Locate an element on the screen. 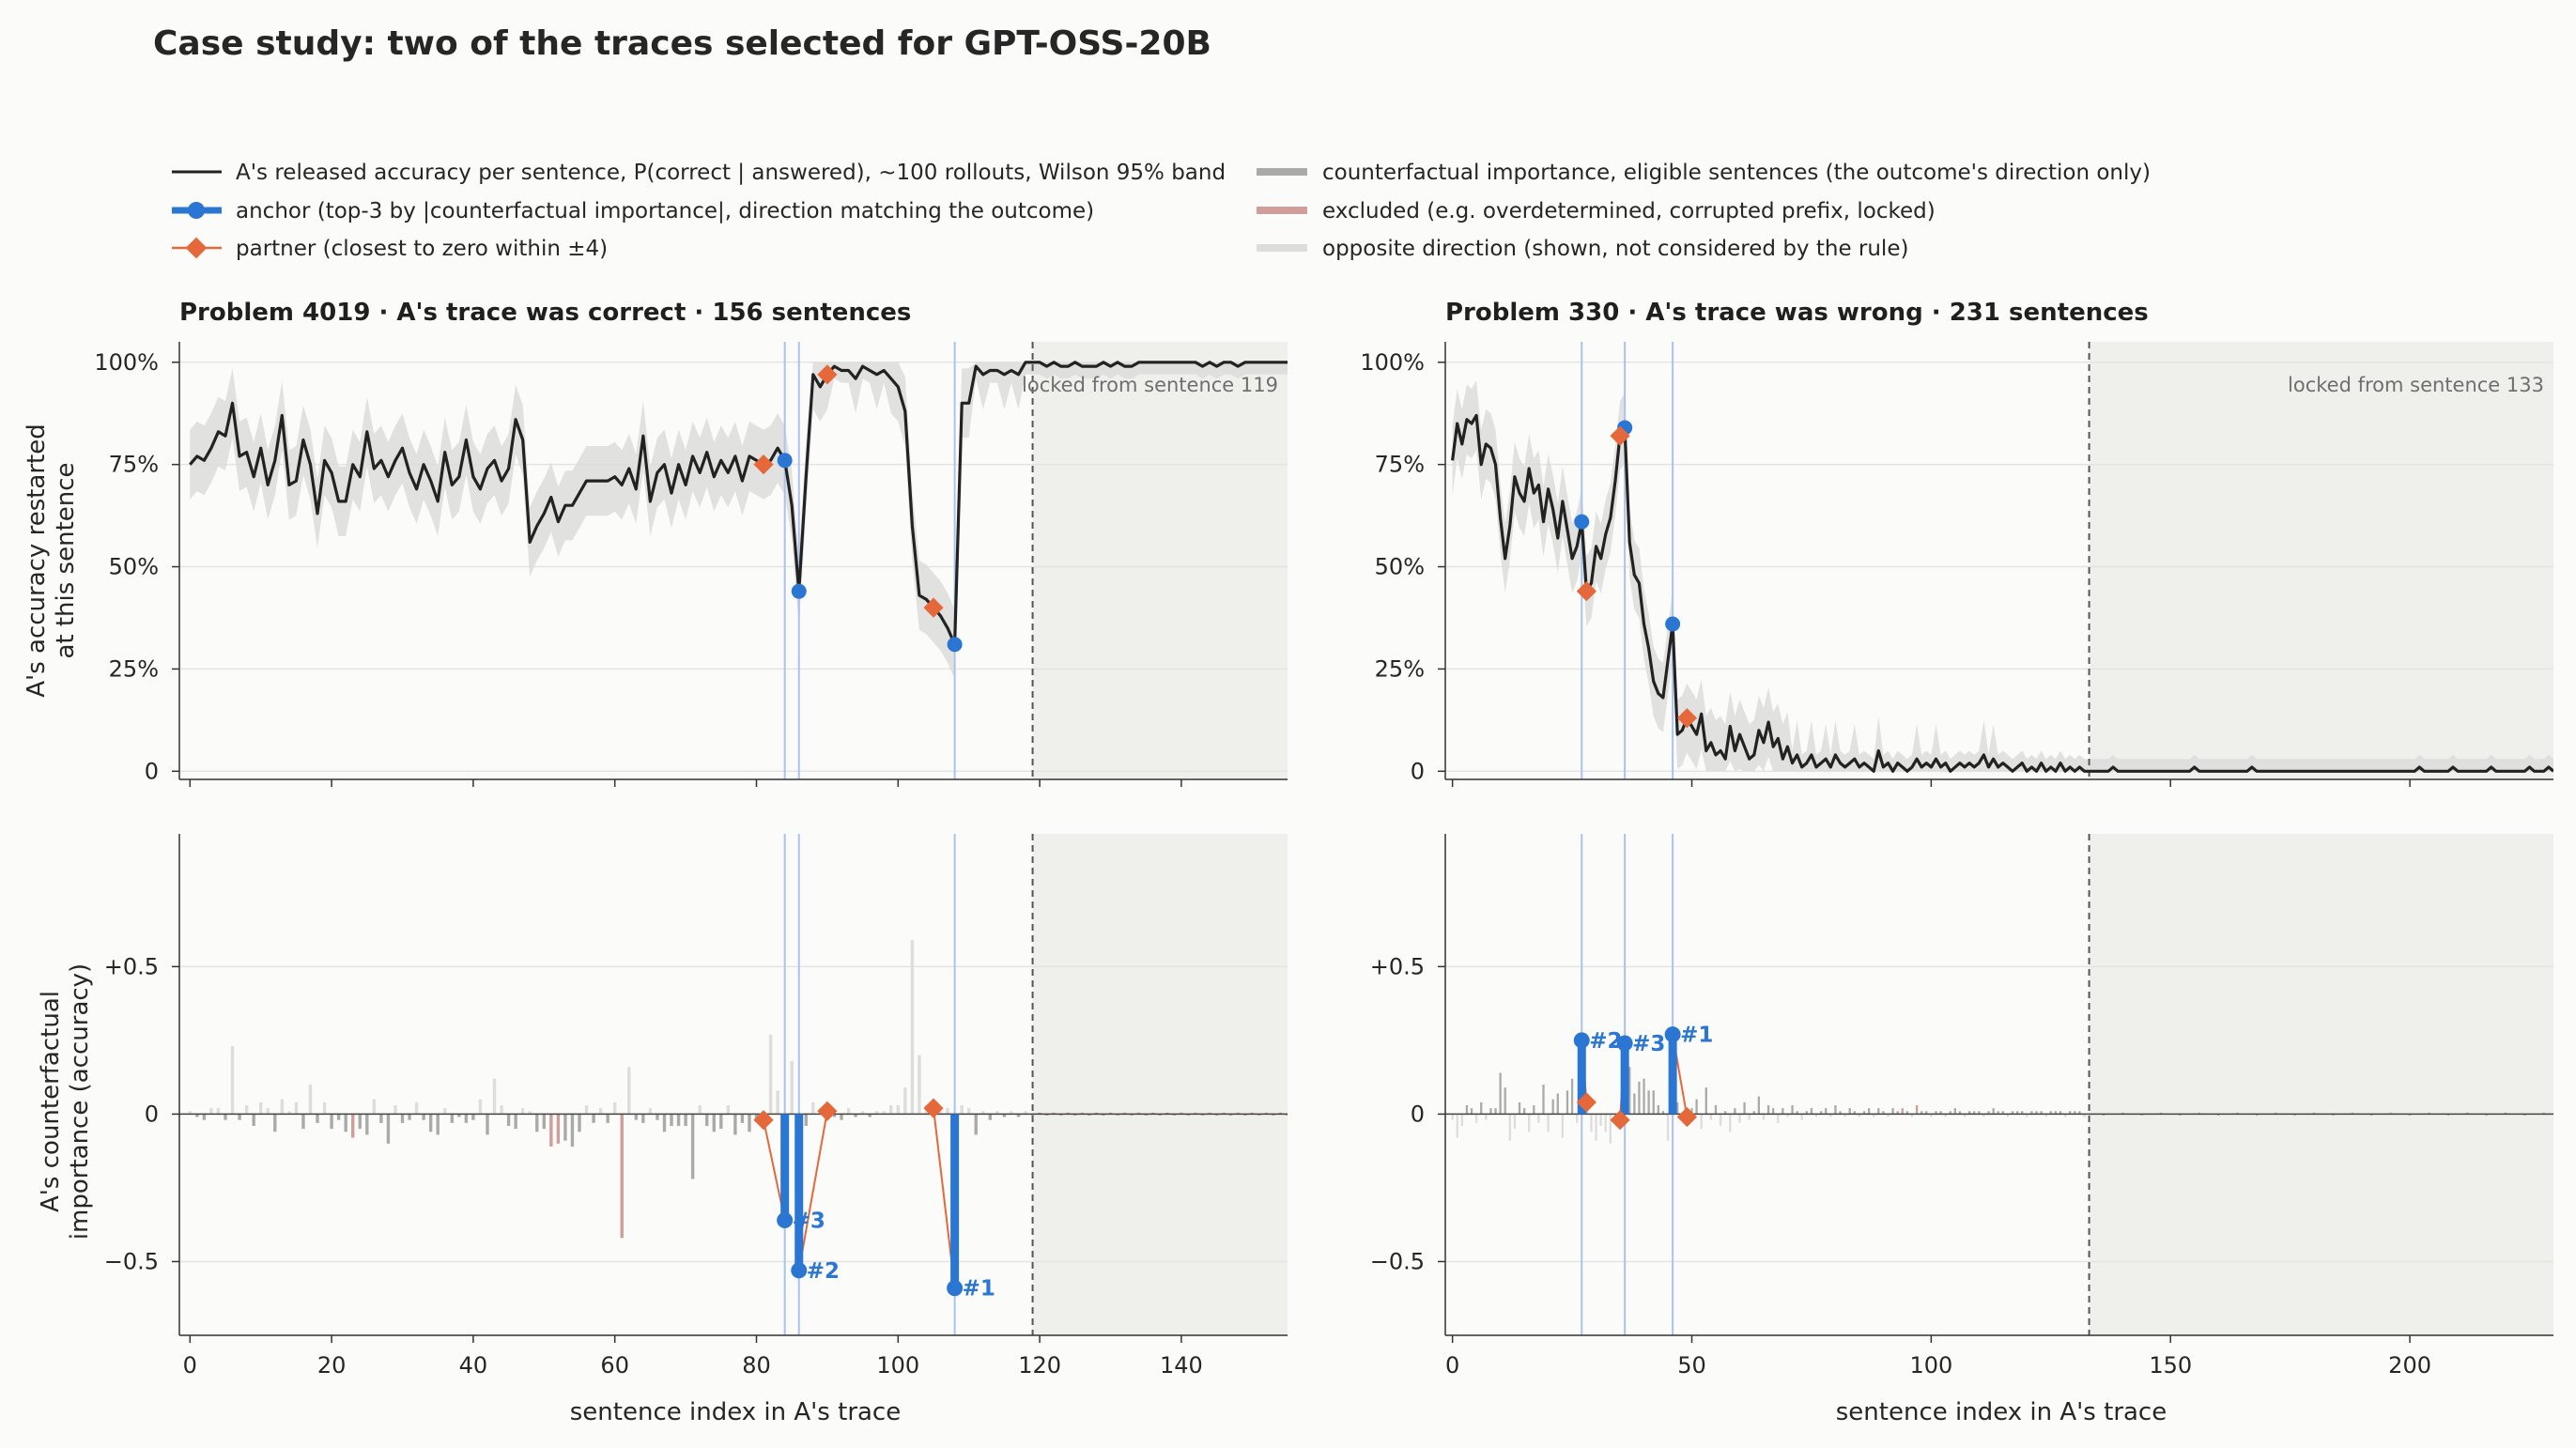 This screenshot has height=1448, width=2576. top-ylabel-line2: at this sentence is located at coordinates (66, 560).